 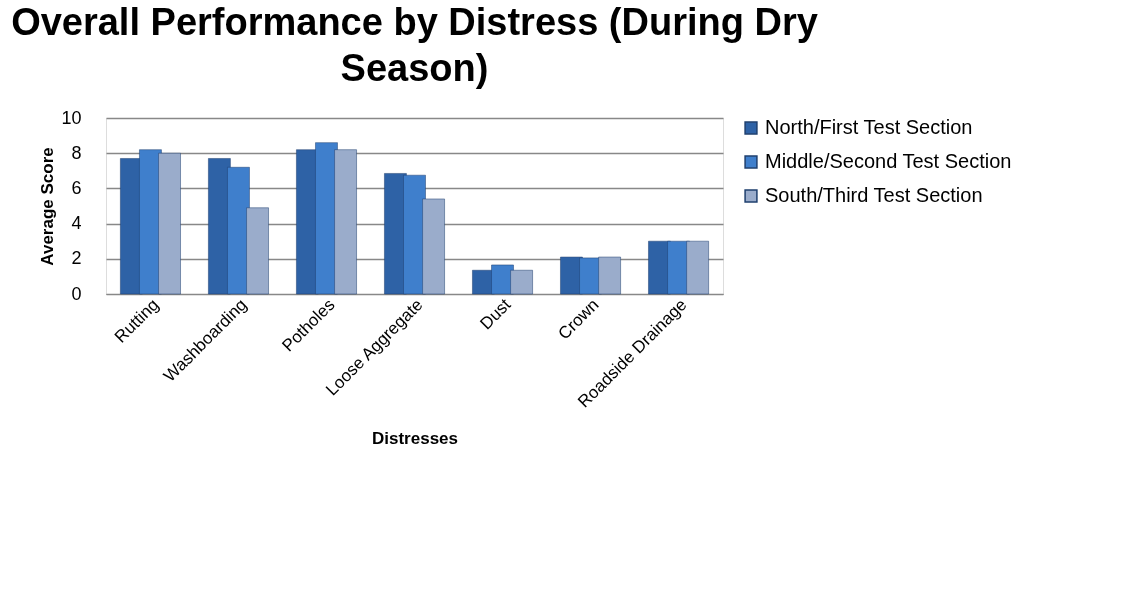 What do you see at coordinates (76, 293) in the screenshot?
I see `y-tick-label: 0` at bounding box center [76, 293].